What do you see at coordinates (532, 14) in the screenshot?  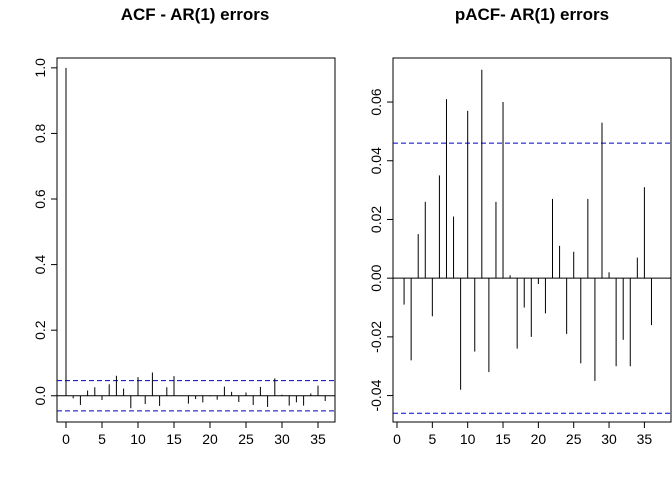 I see `pacf-chart-title: pACF- AR(1) errors` at bounding box center [532, 14].